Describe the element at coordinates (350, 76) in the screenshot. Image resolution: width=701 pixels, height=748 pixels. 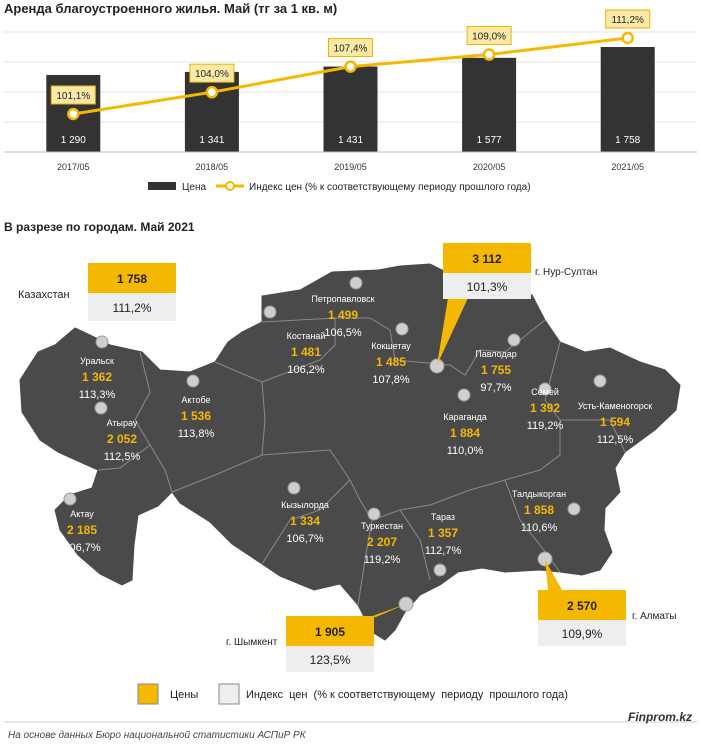
I see `index-series-points` at that location.